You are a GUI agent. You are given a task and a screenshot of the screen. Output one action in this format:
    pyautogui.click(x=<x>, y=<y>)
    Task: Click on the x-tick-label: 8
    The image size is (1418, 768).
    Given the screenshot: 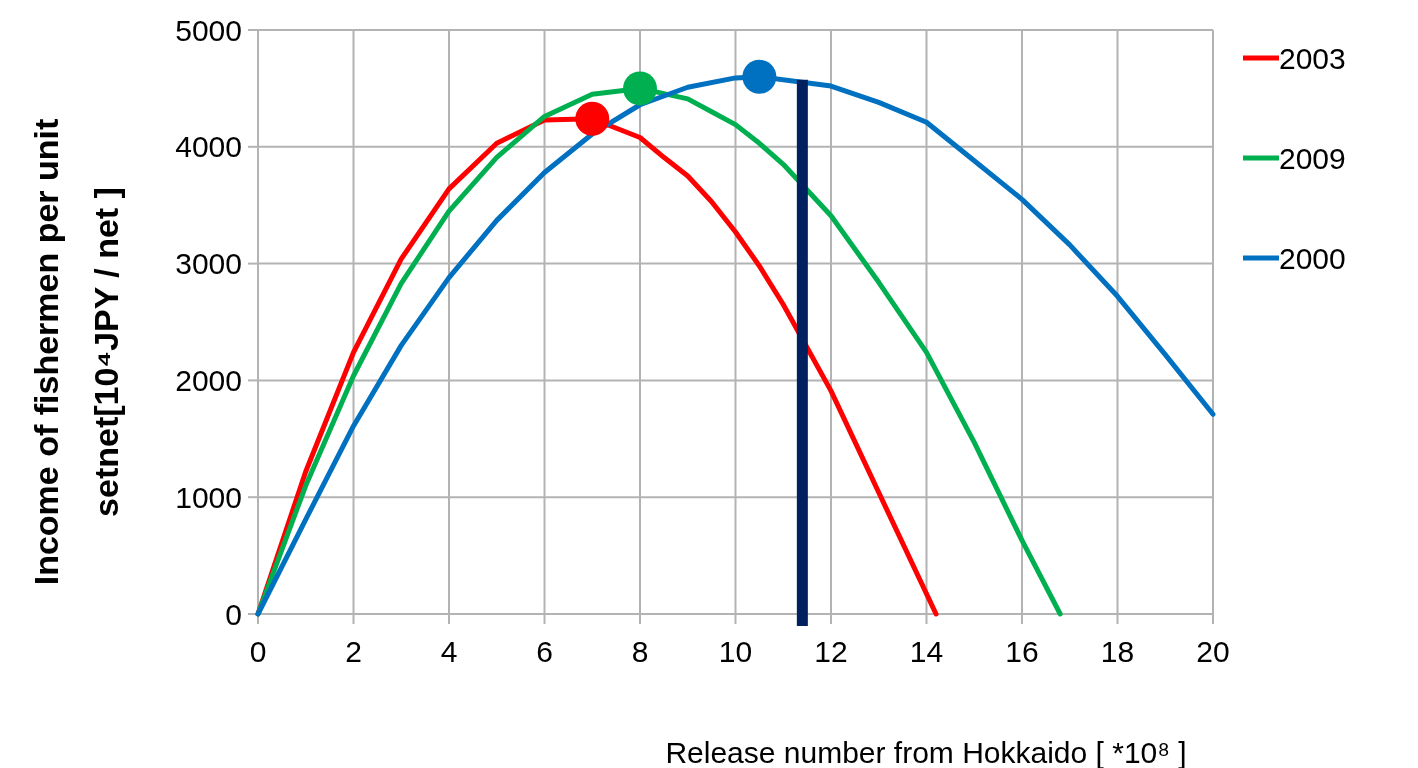 What is the action you would take?
    pyautogui.click(x=640, y=651)
    